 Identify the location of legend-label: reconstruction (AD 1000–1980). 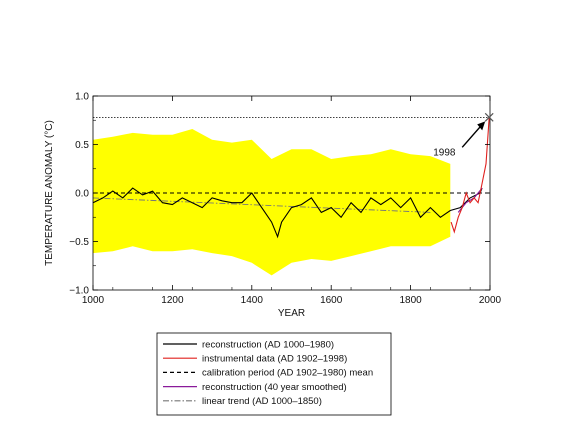
(268, 344).